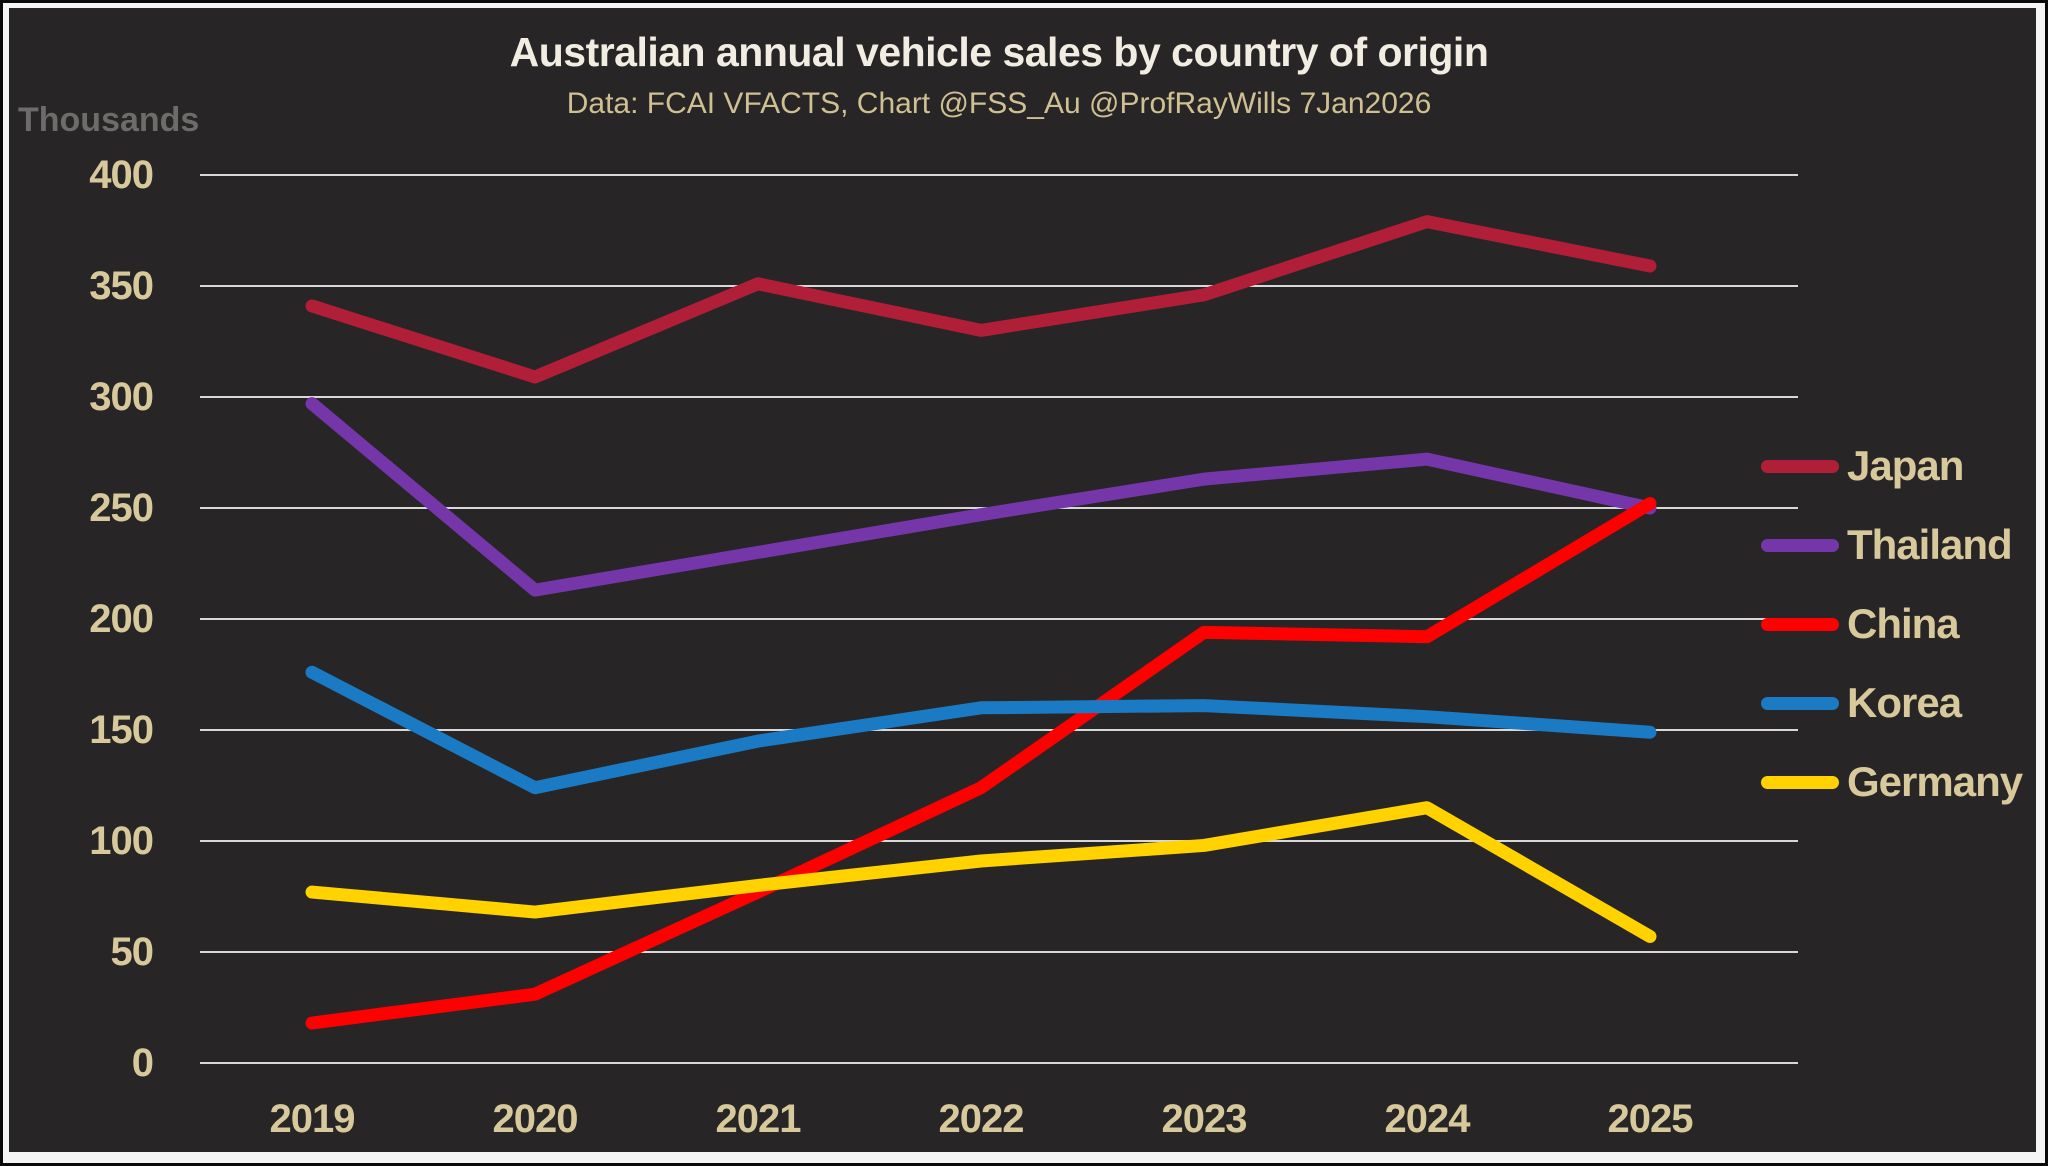 The image size is (2048, 1166). Describe the element at coordinates (121, 175) in the screenshot. I see `y-tick-label-400: 400` at that location.